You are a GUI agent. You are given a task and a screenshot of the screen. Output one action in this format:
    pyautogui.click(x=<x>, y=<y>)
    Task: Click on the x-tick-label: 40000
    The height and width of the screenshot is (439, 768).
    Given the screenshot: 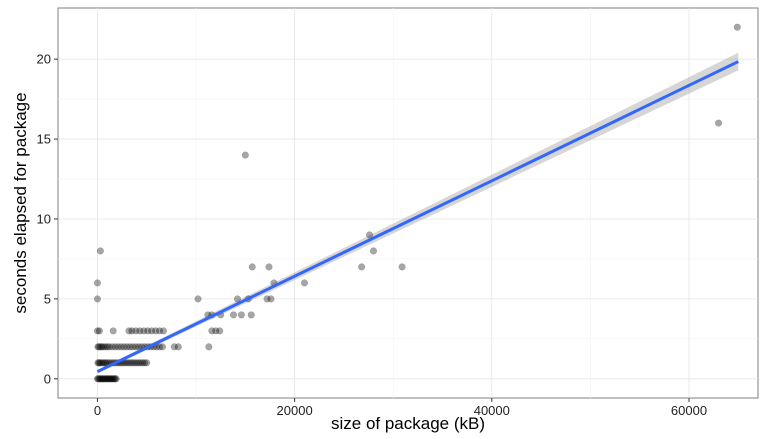 What is the action you would take?
    pyautogui.click(x=492, y=410)
    